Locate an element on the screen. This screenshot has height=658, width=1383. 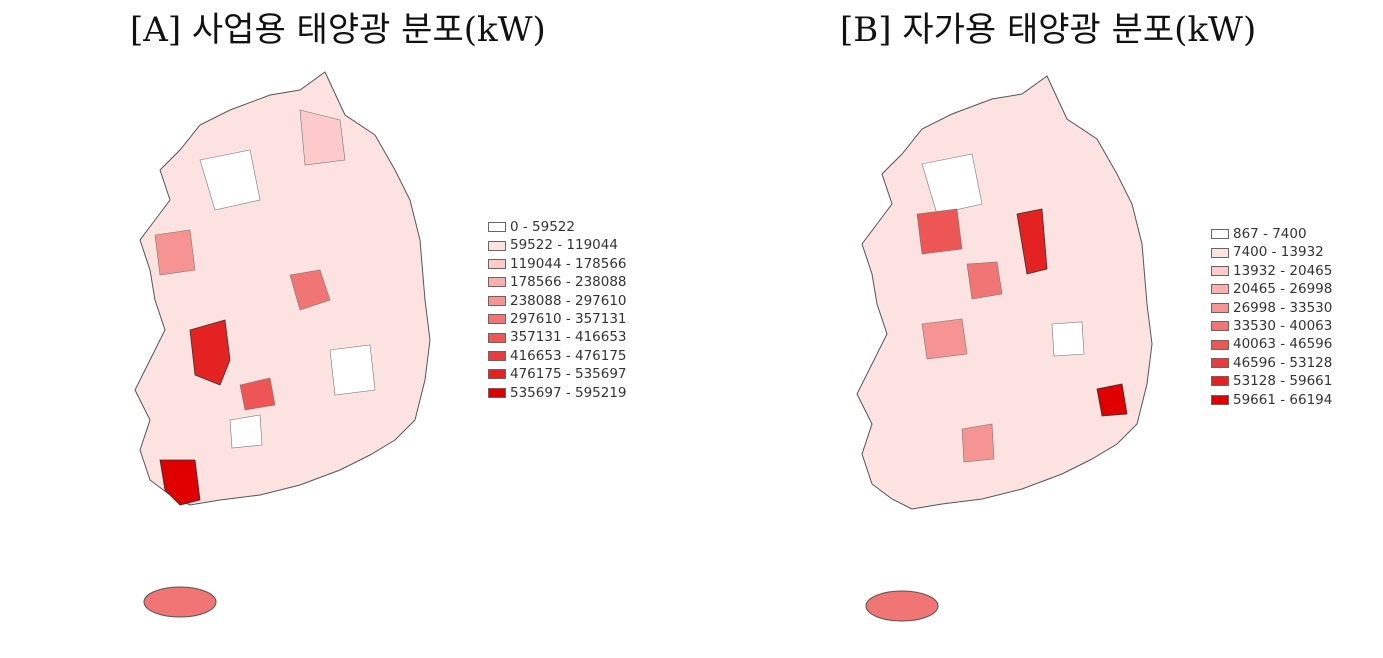
map-b-title: [B] 자가용 태양광 분포(kW) is located at coordinates (1048, 30).